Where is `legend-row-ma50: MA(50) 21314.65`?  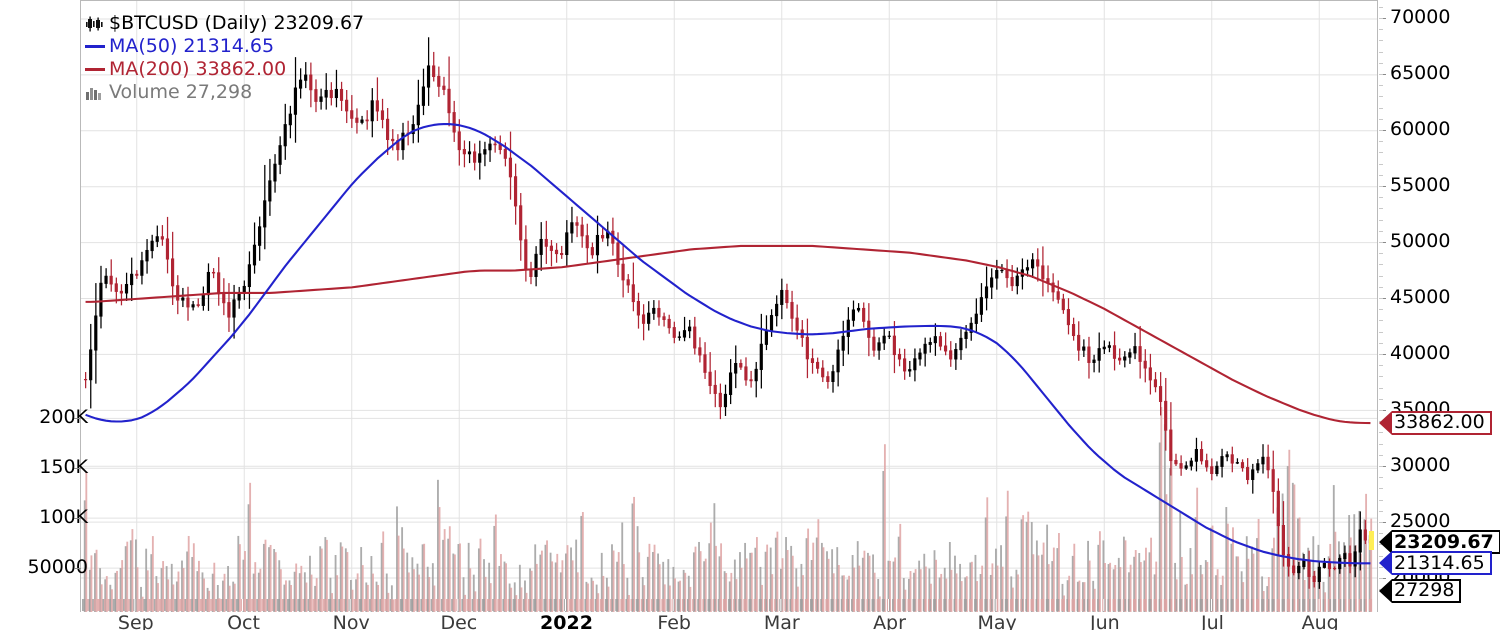
legend-row-ma50: MA(50) 21314.65 is located at coordinates (224, 46).